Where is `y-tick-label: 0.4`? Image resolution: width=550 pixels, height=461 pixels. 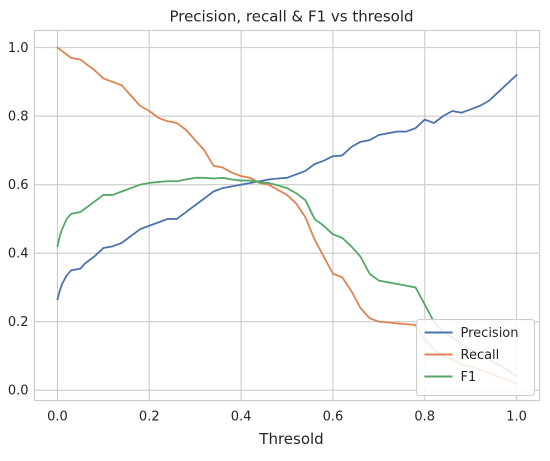 y-tick-label: 0.4 is located at coordinates (18, 254).